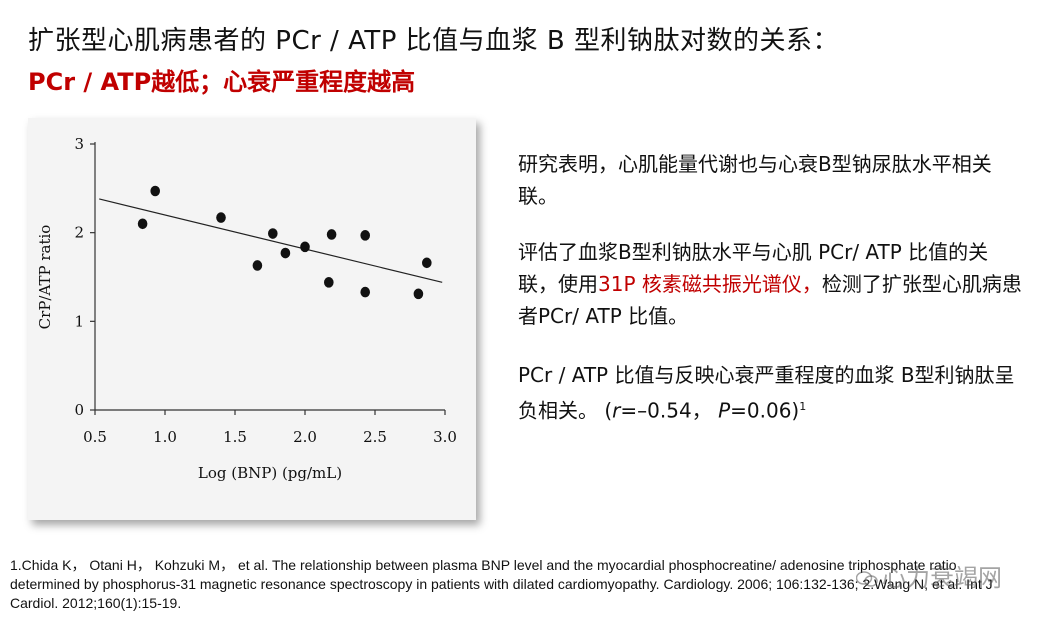  What do you see at coordinates (375, 437) in the screenshot?
I see `x-tick-label: 2.5` at bounding box center [375, 437].